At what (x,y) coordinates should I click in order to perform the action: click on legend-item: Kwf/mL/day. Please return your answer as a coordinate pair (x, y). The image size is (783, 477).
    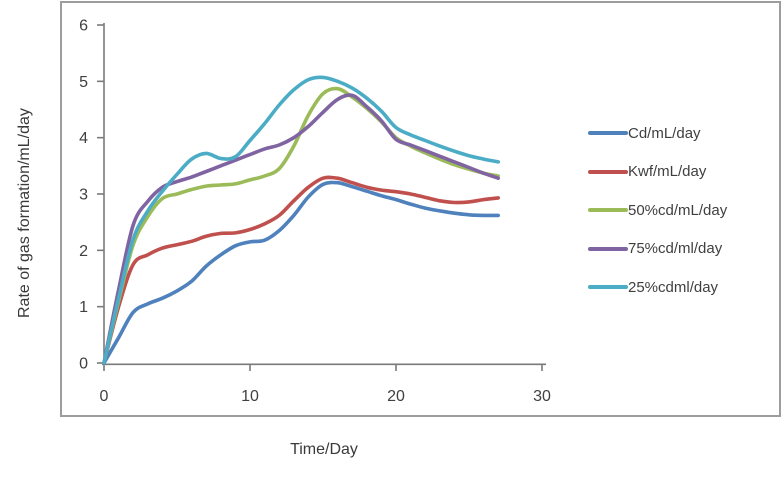
    Looking at the image, I should click on (657, 172).